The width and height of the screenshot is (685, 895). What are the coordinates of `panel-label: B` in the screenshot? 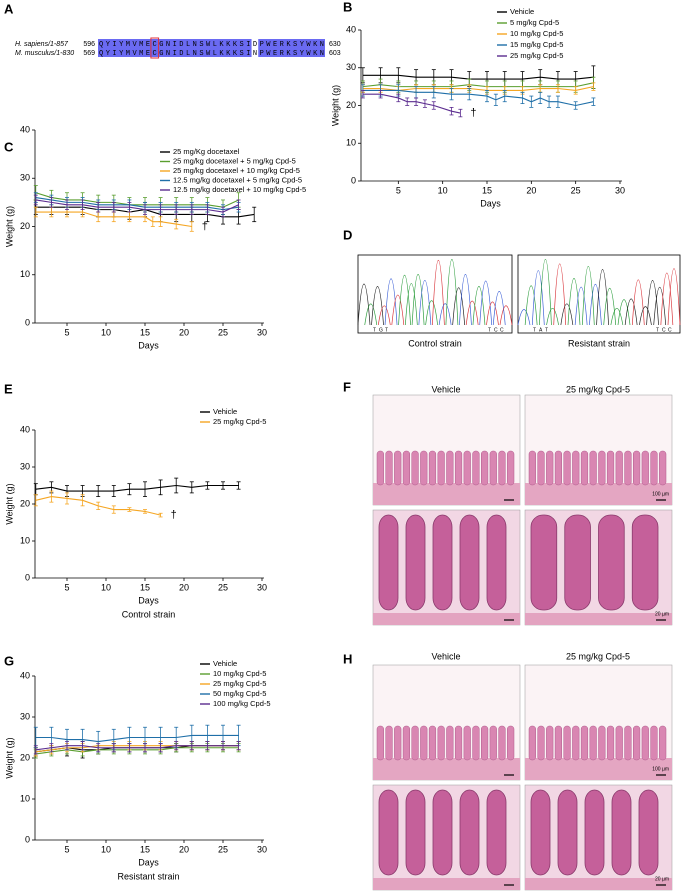 It's located at (347, 7).